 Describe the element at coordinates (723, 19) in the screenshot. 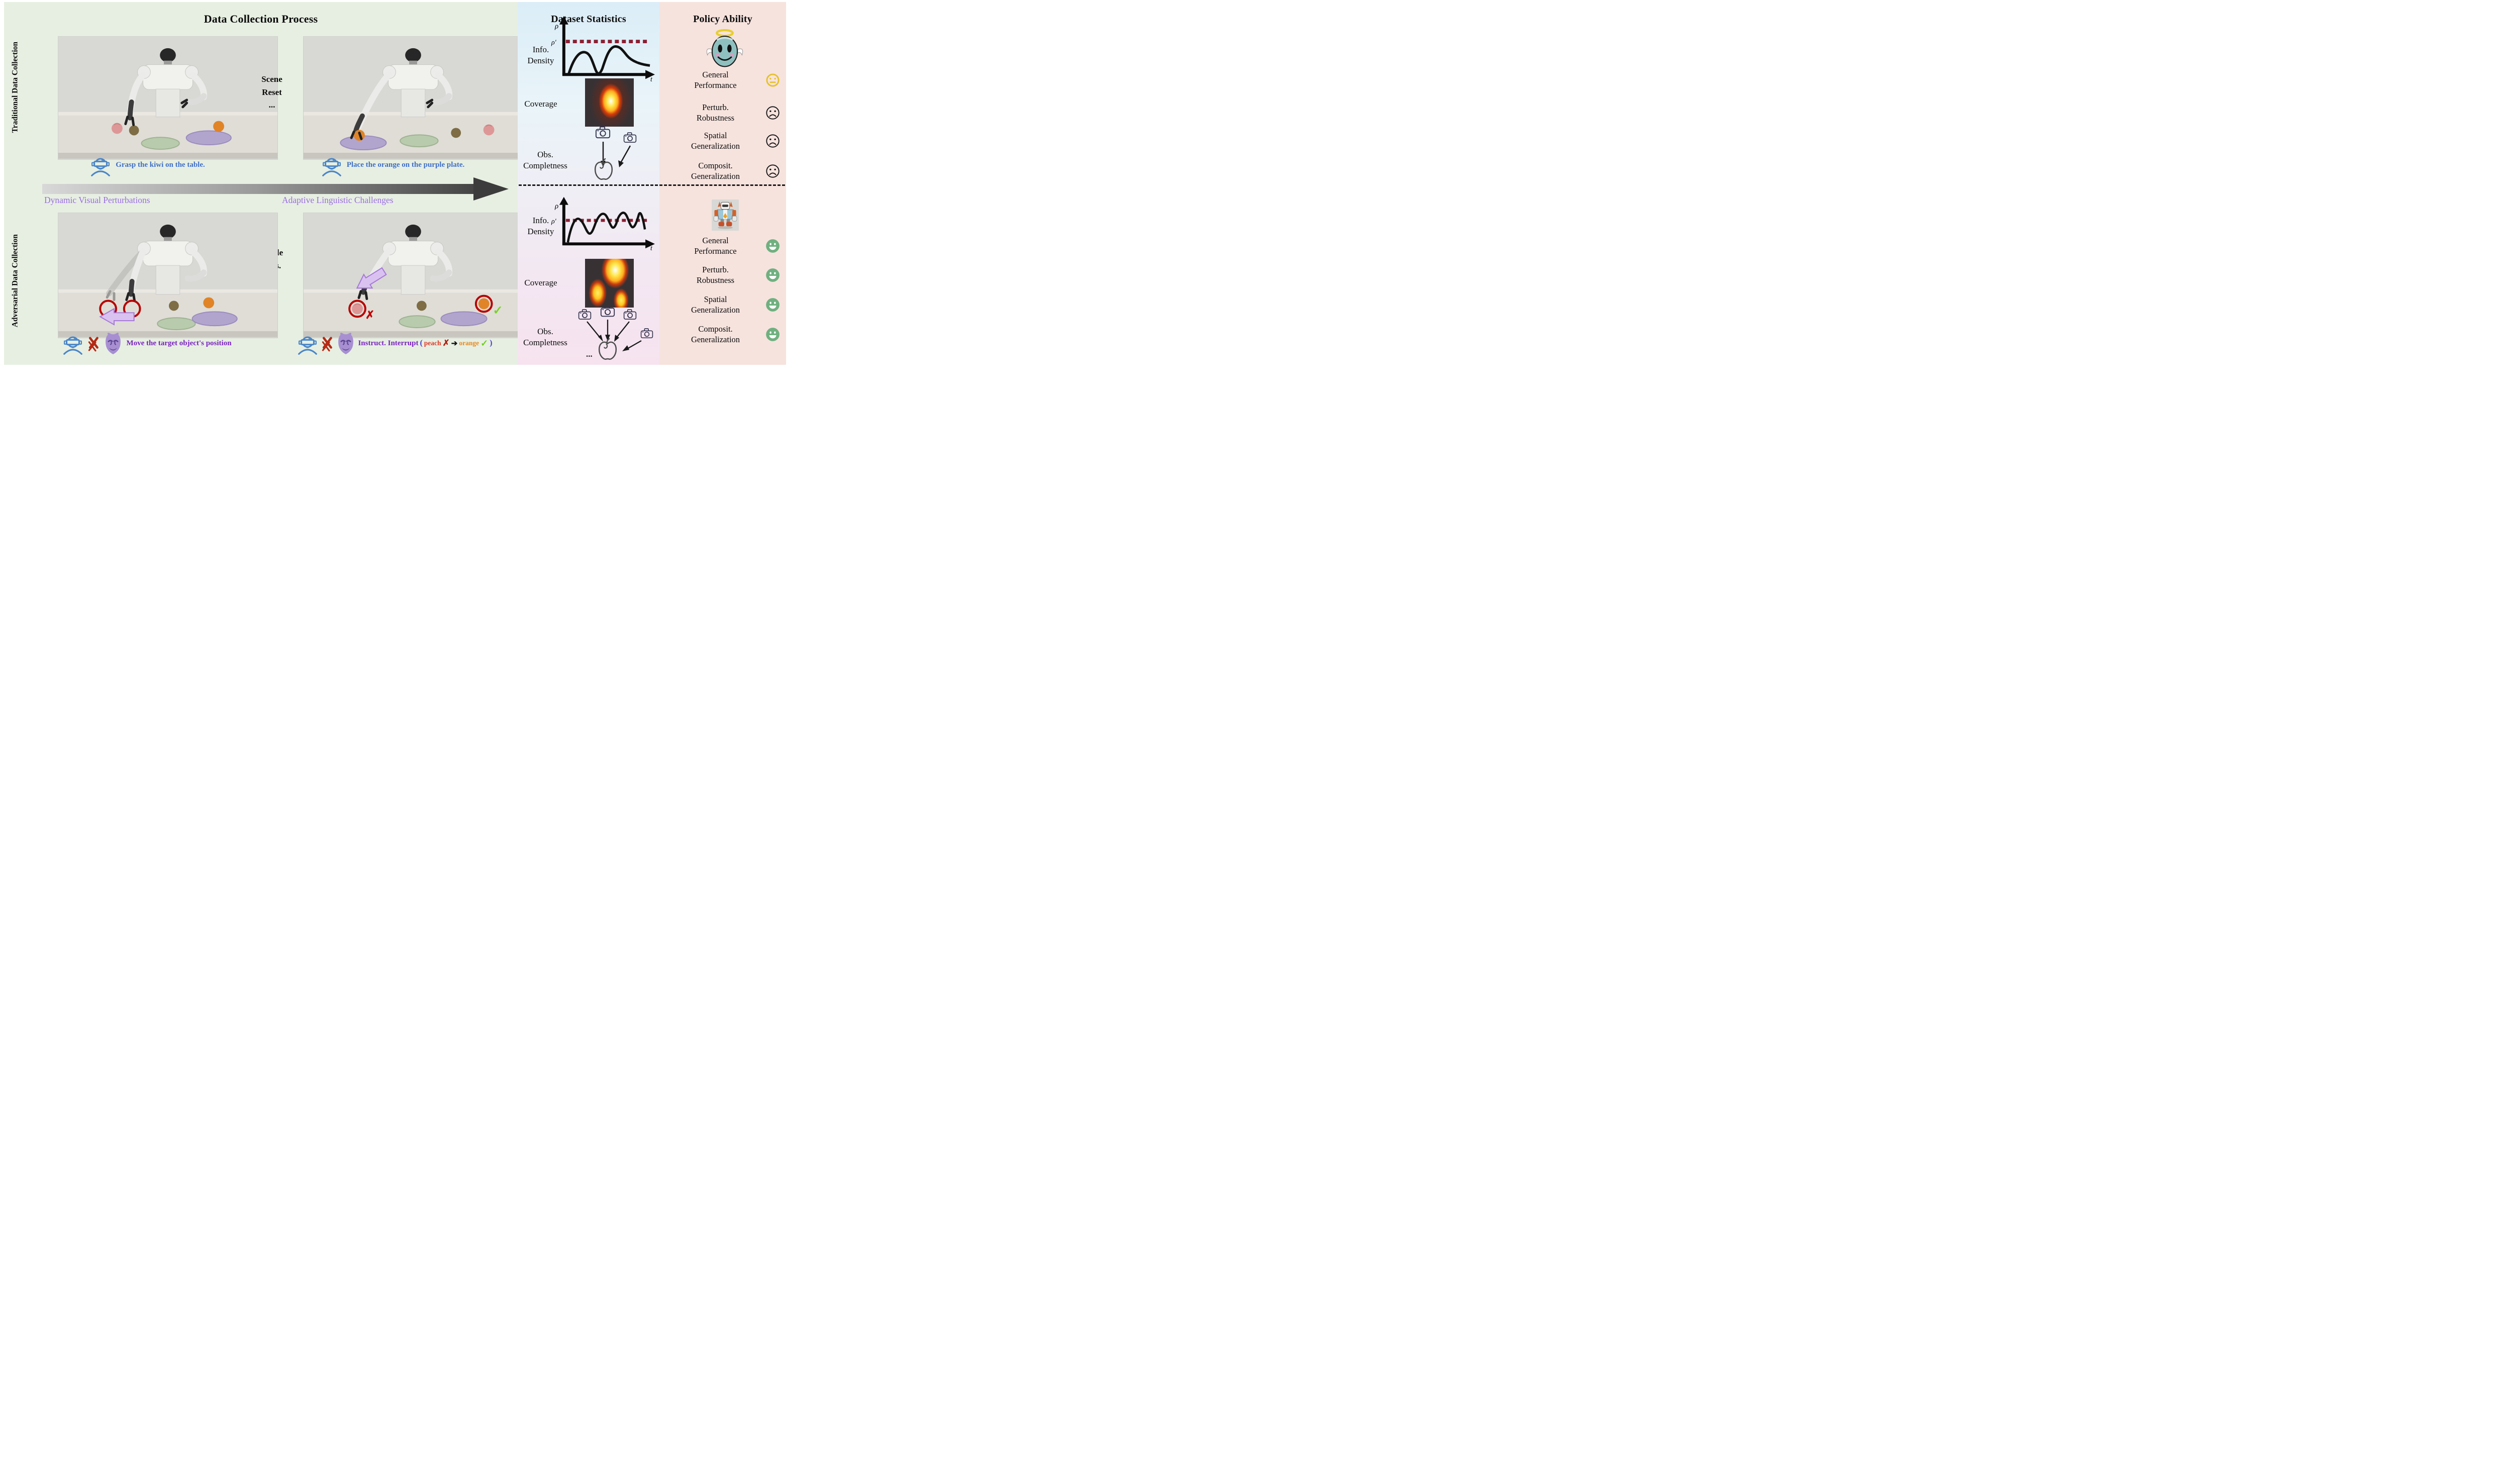

I see `policy-title: Policy Ability` at that location.